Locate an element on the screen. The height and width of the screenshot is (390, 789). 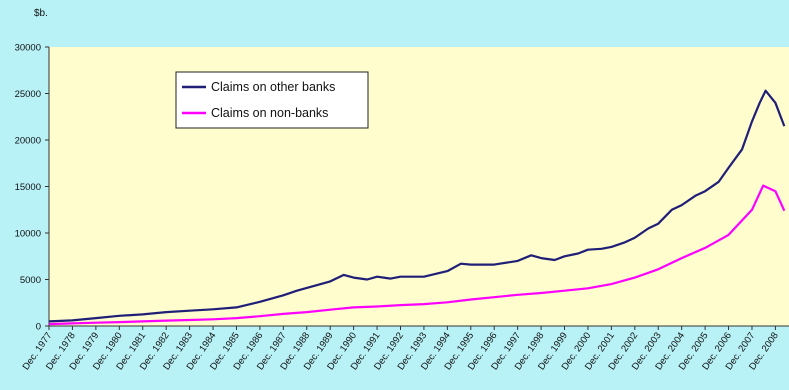
y-tick-label: 5000 is located at coordinates (30, 280).